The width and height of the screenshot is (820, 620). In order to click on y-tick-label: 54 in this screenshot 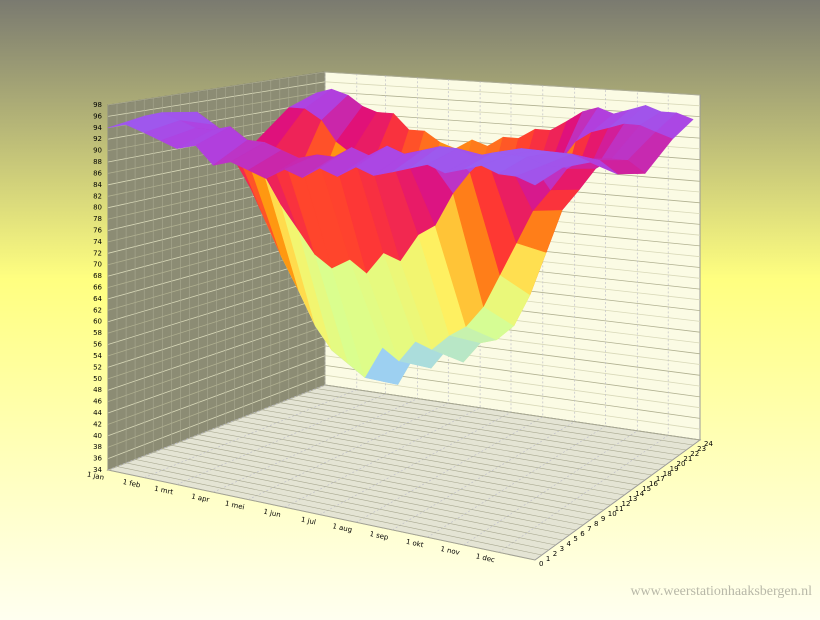, I will do `click(97, 356)`.